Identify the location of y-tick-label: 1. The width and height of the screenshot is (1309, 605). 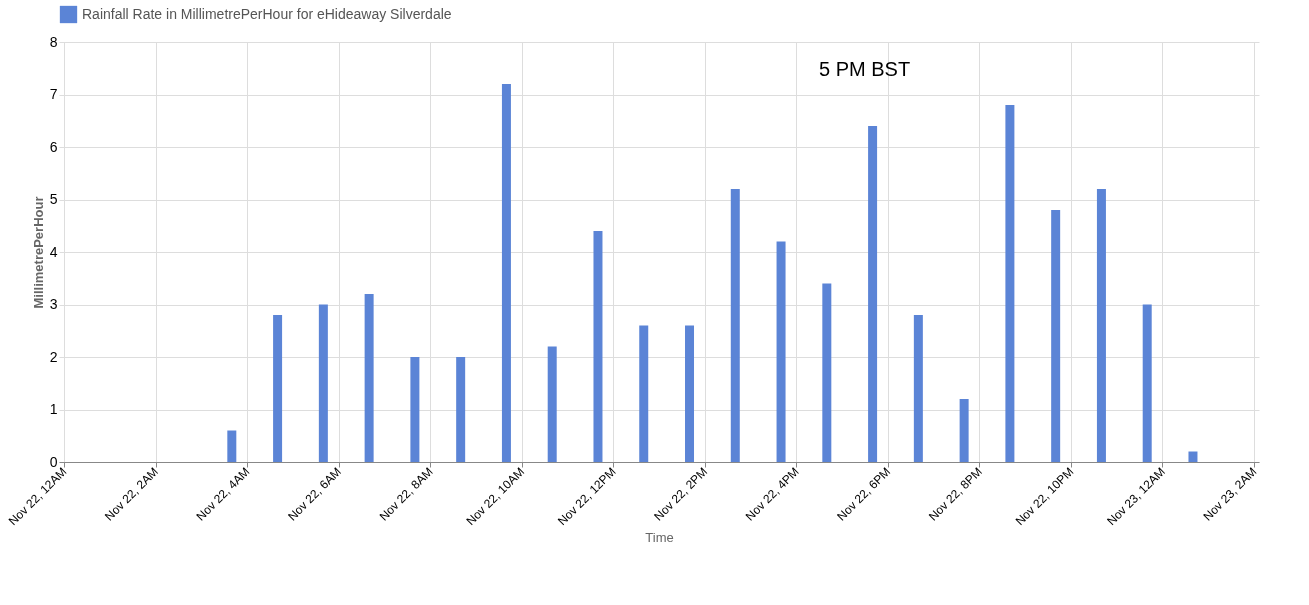
(53, 409).